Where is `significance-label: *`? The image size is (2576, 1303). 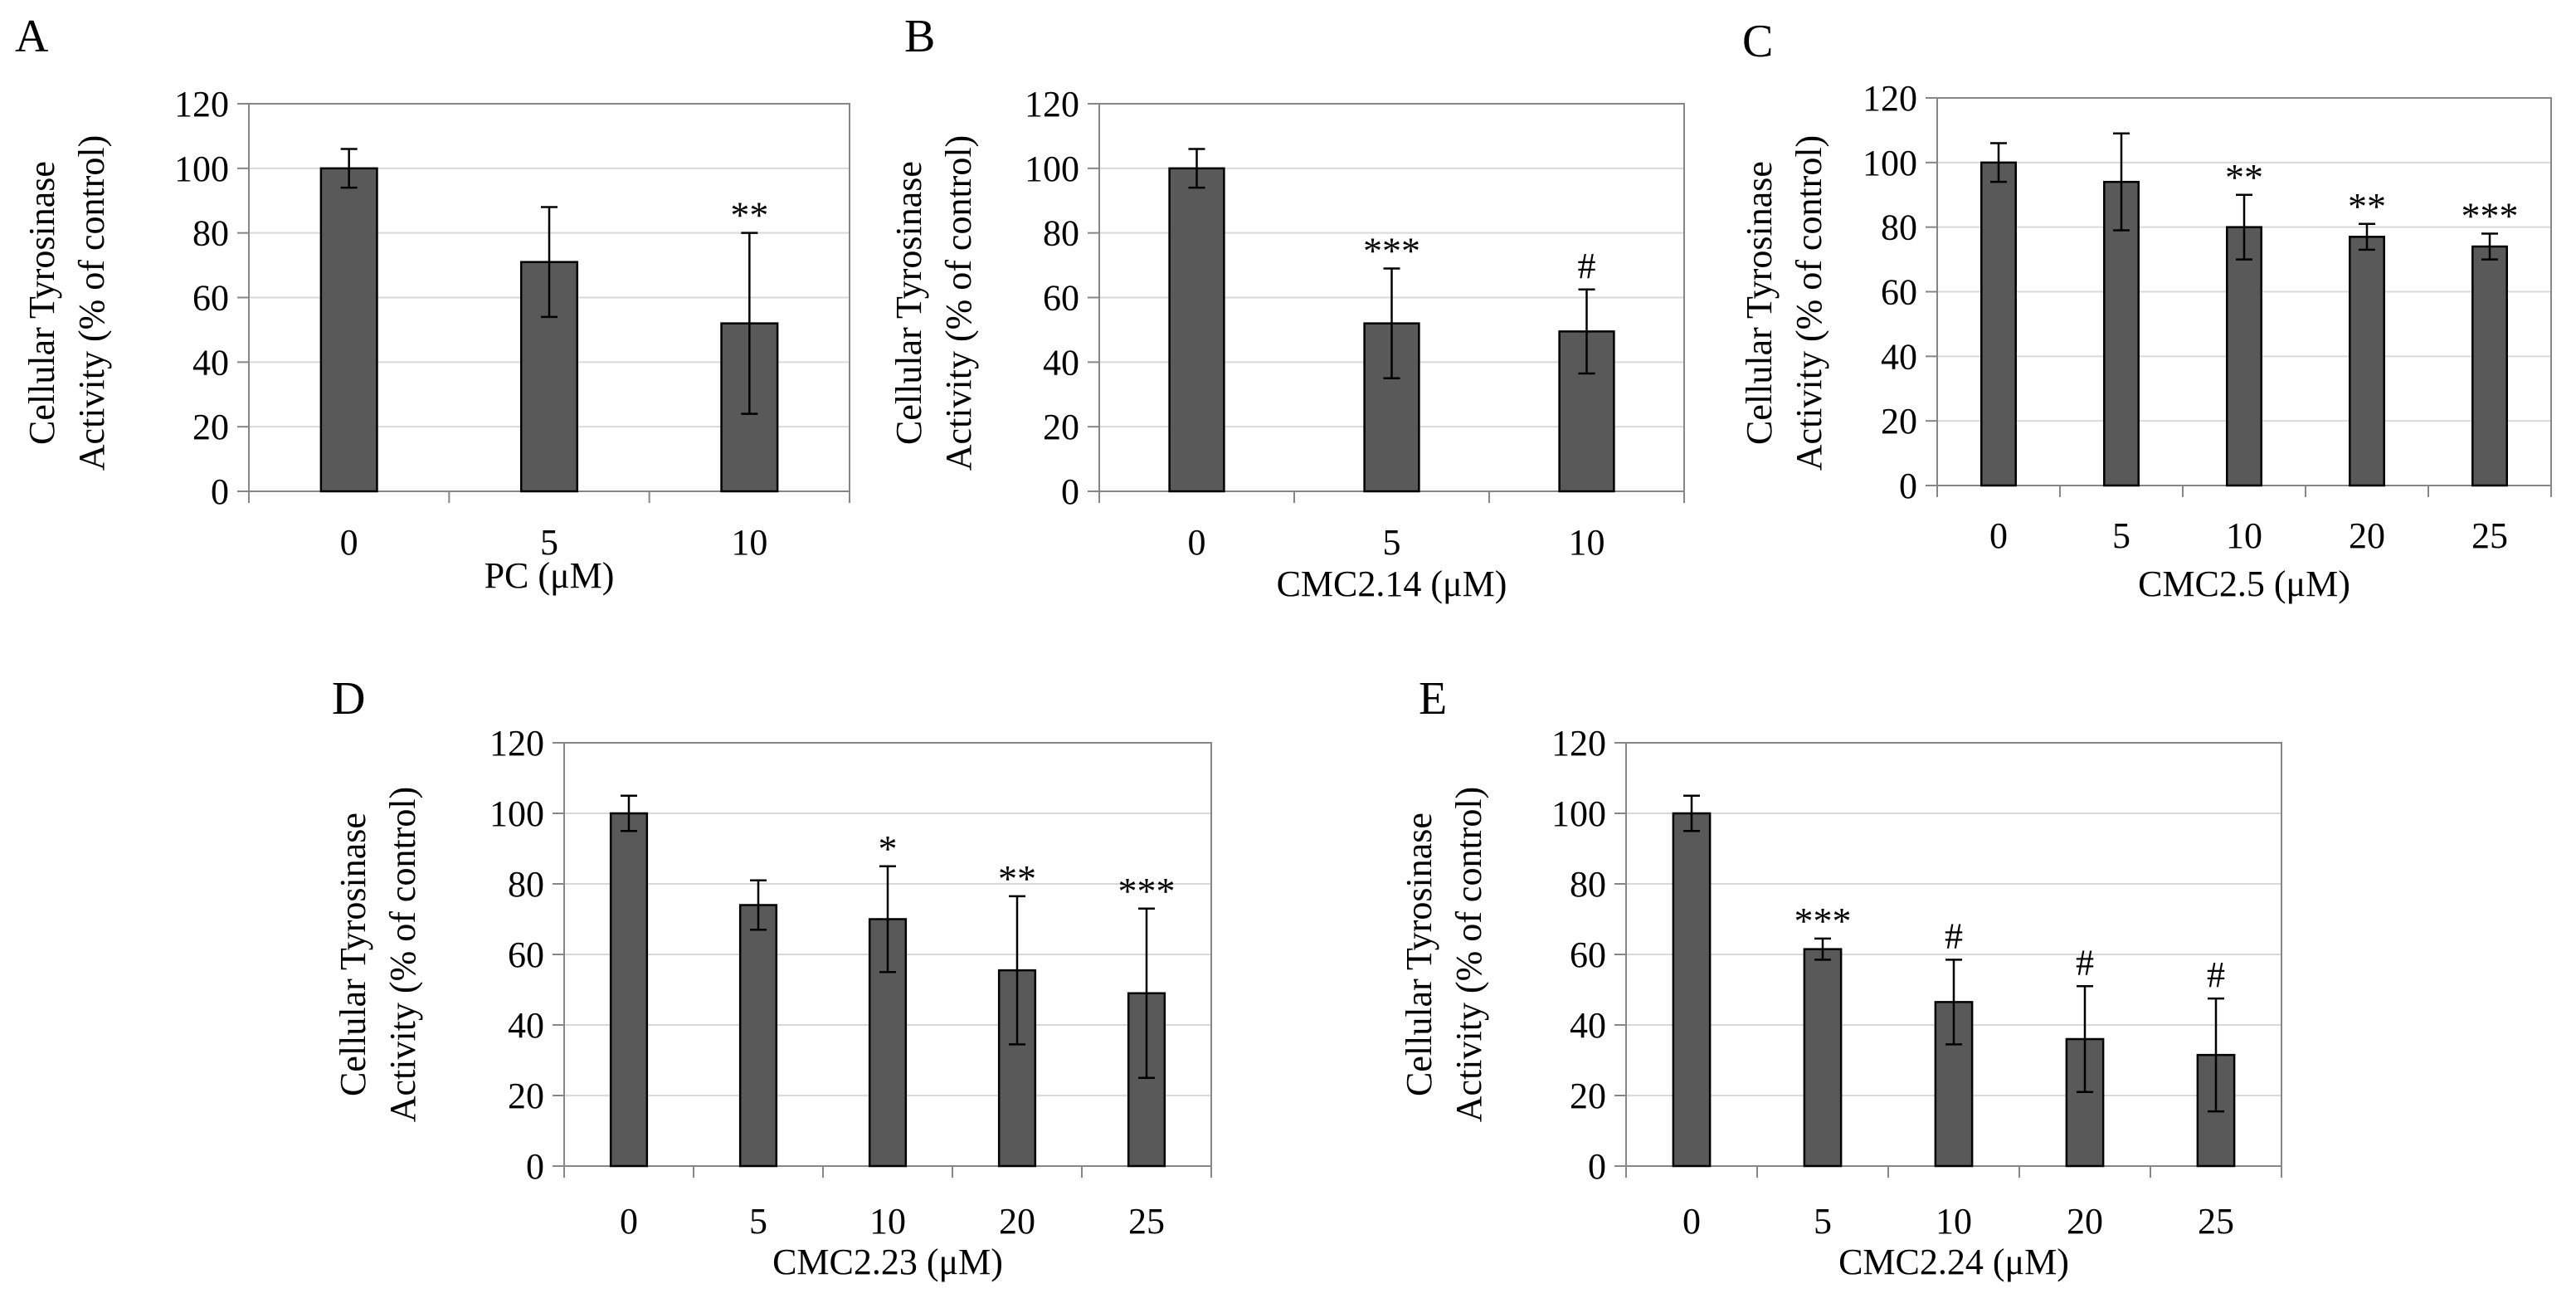 significance-label: * is located at coordinates (888, 848).